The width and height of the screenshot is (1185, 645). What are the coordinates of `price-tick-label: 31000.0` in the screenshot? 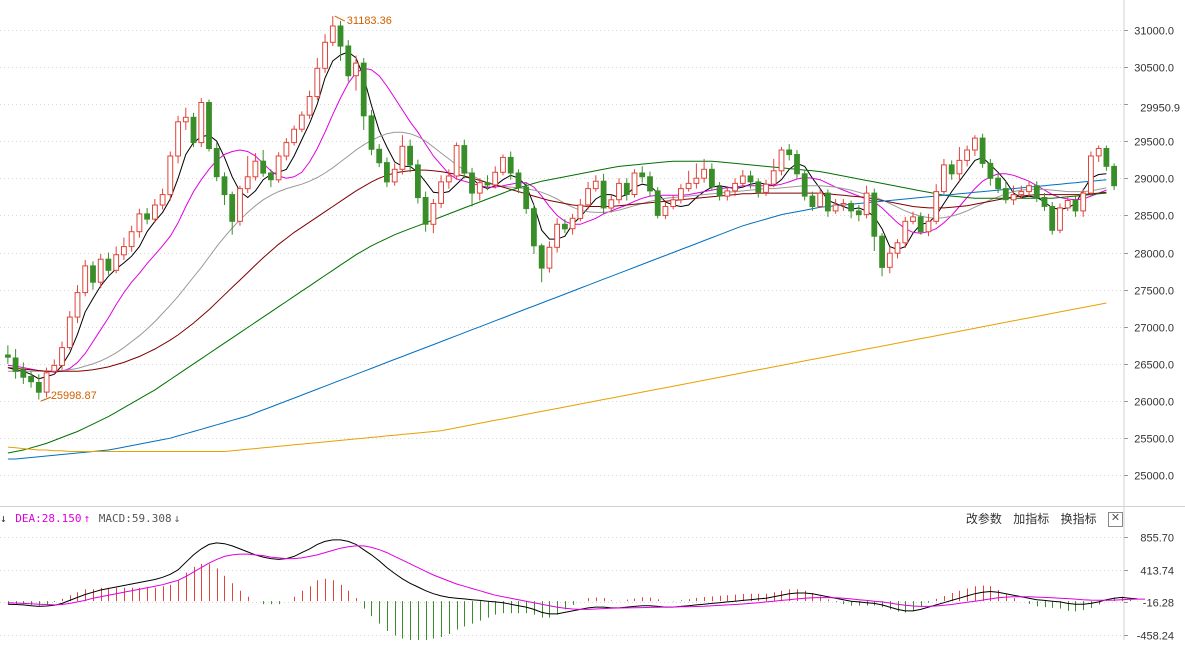 It's located at (1154, 32).